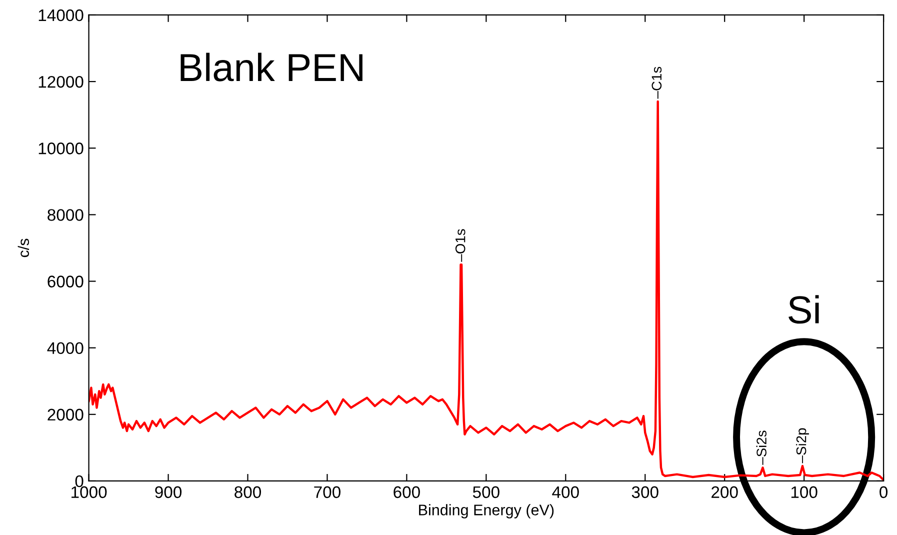 The image size is (897, 535). Describe the element at coordinates (645, 492) in the screenshot. I see `x-tick-label: 300` at that location.